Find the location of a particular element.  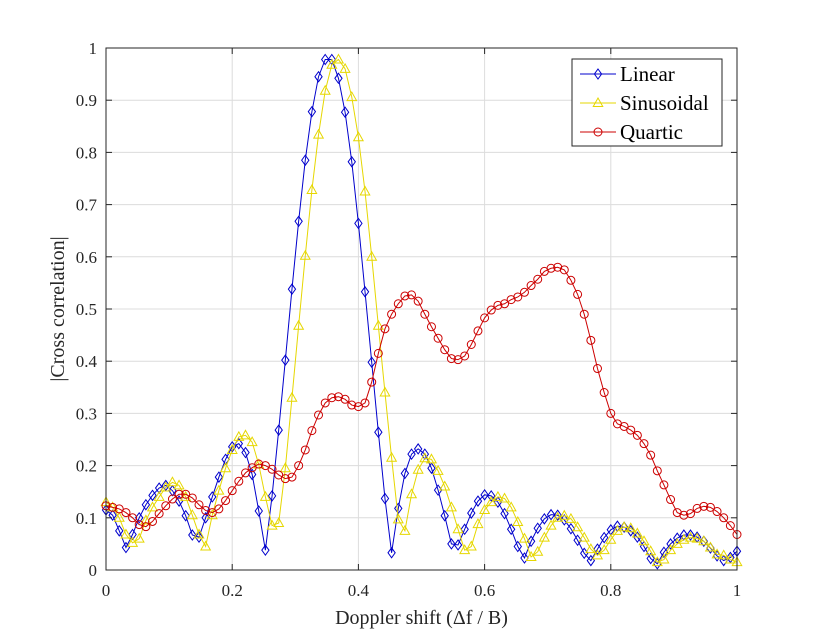

y-tick-label: 0 is located at coordinates (93, 570).